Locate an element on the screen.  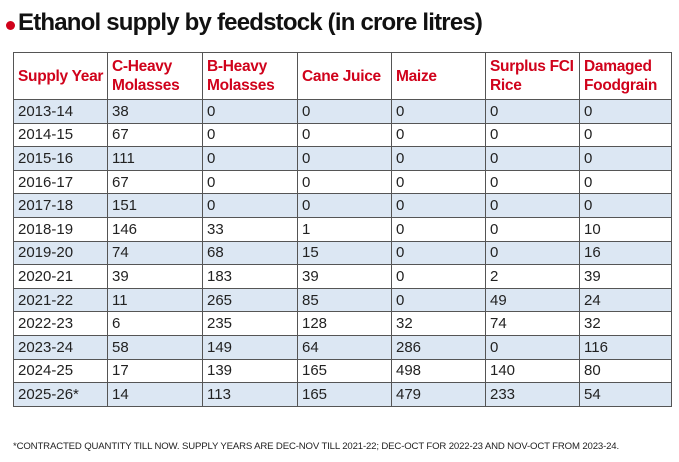
value-cell: 498 is located at coordinates (438, 371).